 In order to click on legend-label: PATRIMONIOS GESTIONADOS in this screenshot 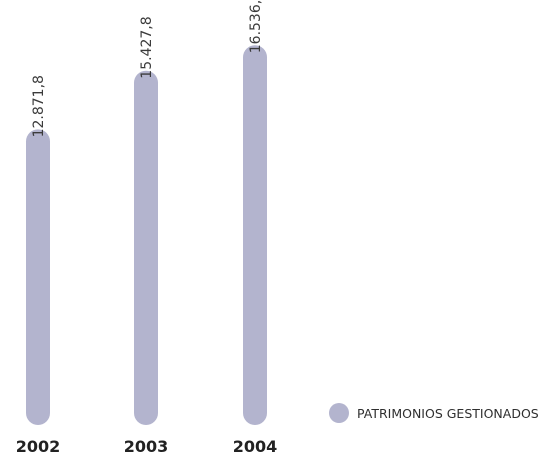, I will do `click(448, 413)`.